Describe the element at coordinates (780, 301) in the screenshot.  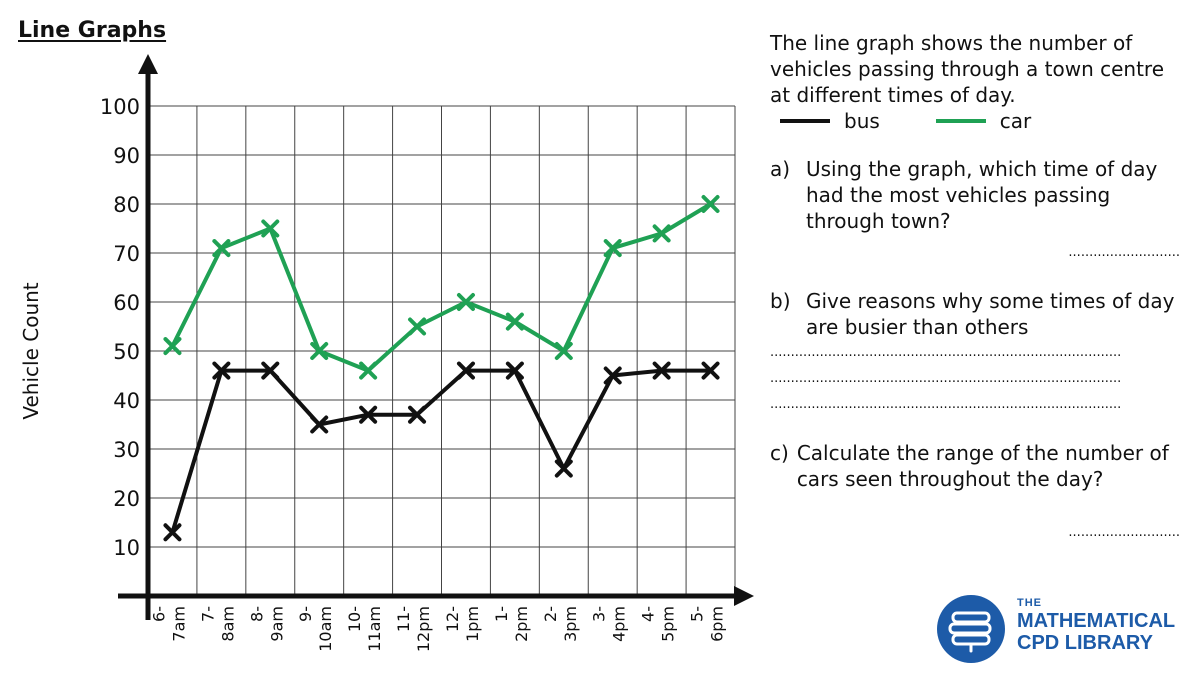
I see `question-b-letter: b)` at that location.